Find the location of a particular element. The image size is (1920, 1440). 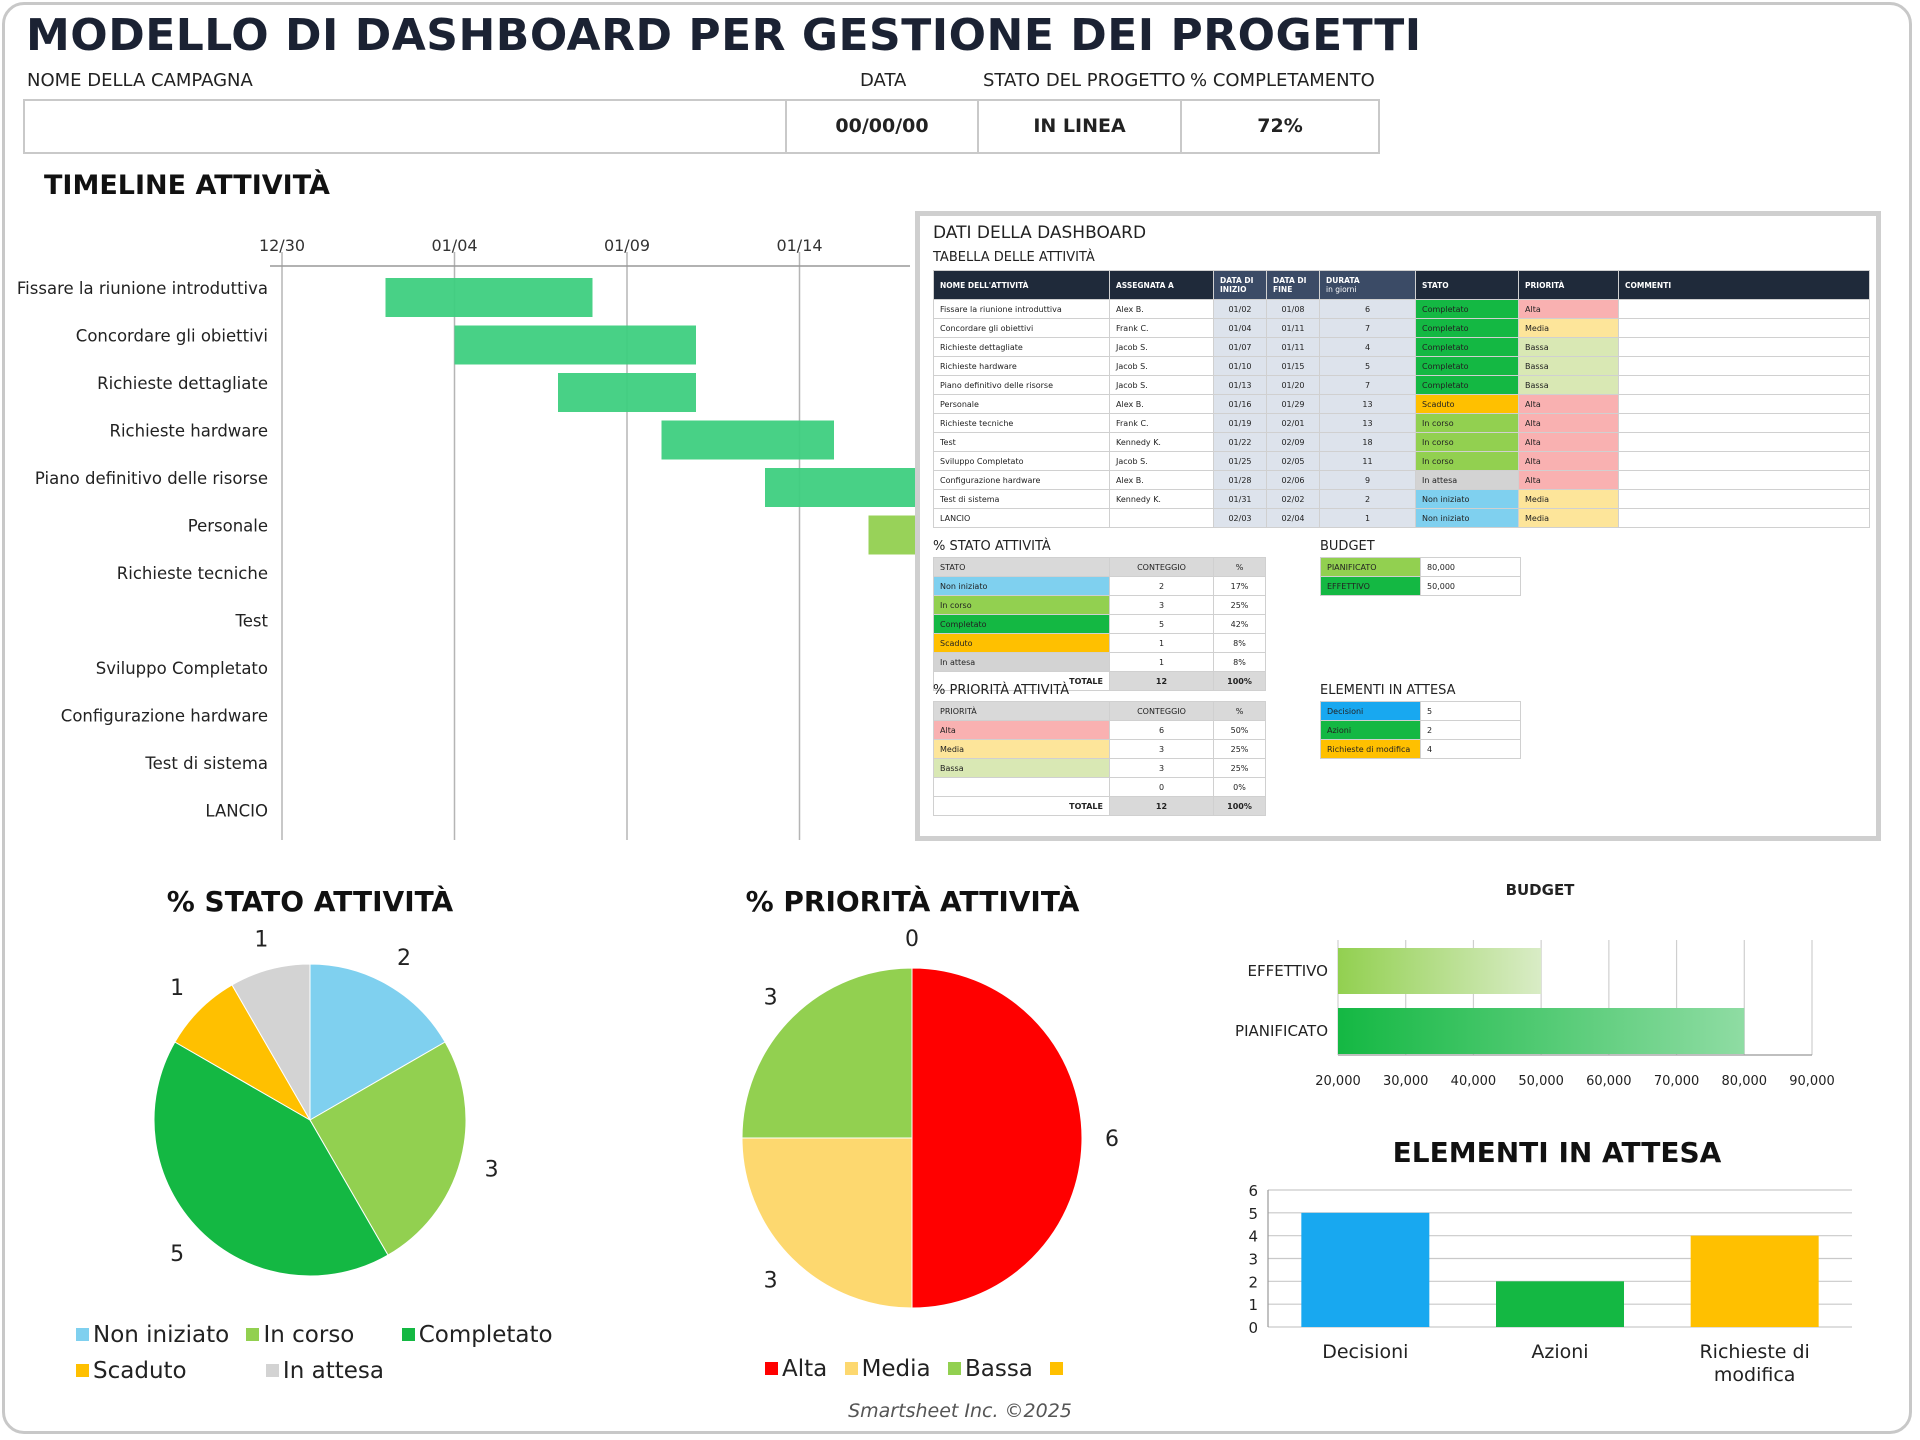

task-end-cell: 02/04 is located at coordinates (1293, 518).